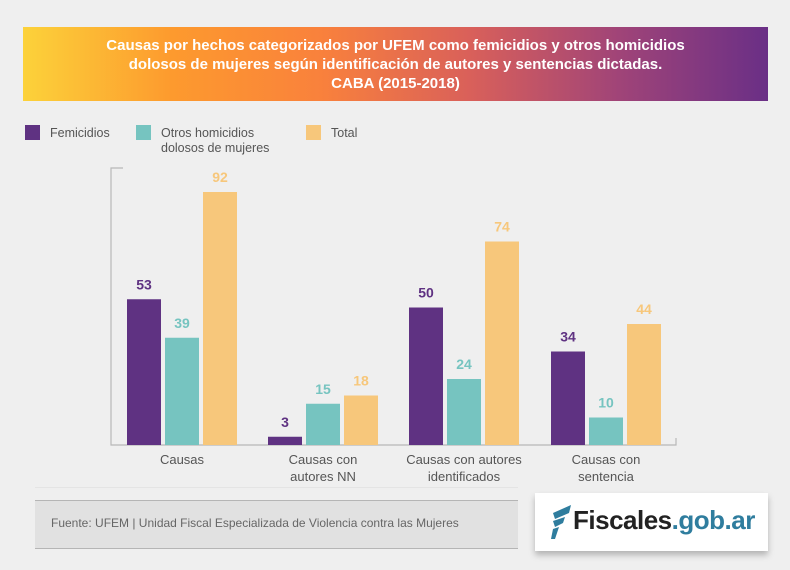  Describe the element at coordinates (464, 364) in the screenshot. I see `data-label: 24` at that location.